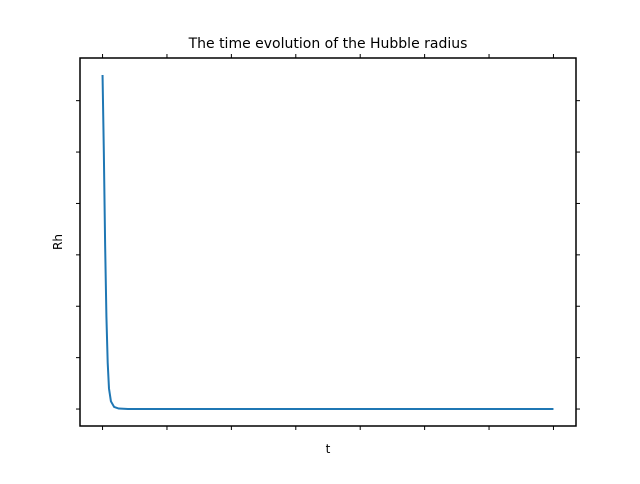  What do you see at coordinates (328, 44) in the screenshot?
I see `chart-title: The time evolution of the Hubble radius` at bounding box center [328, 44].